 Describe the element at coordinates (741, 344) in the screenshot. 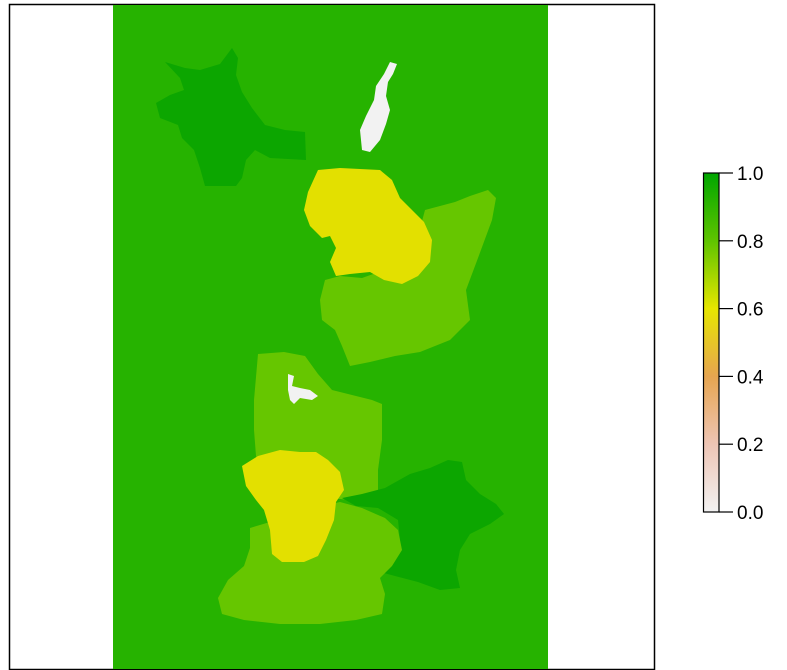

I see `legend-ticks: 0.0 0.2 0.4 0.6 0.8 1.0` at that location.